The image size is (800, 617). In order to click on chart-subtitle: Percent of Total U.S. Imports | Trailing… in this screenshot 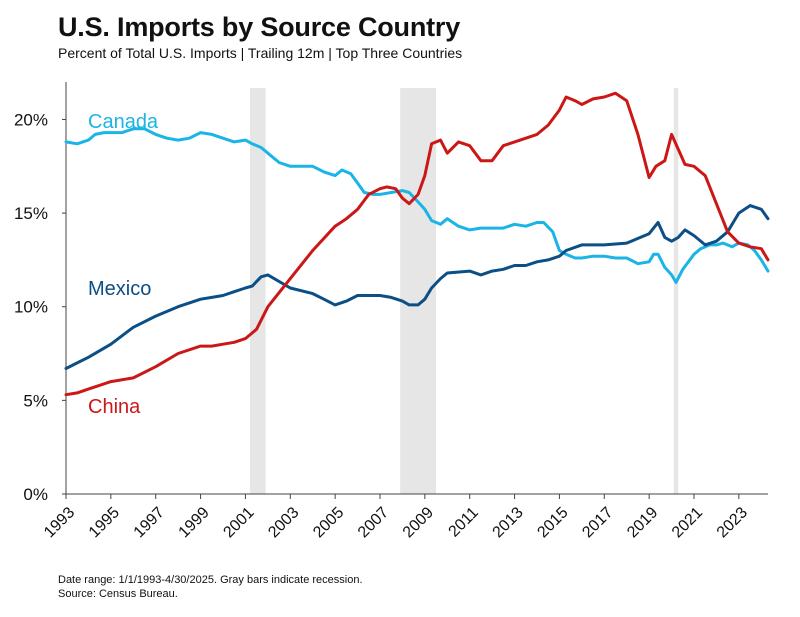, I will do `click(260, 53)`.